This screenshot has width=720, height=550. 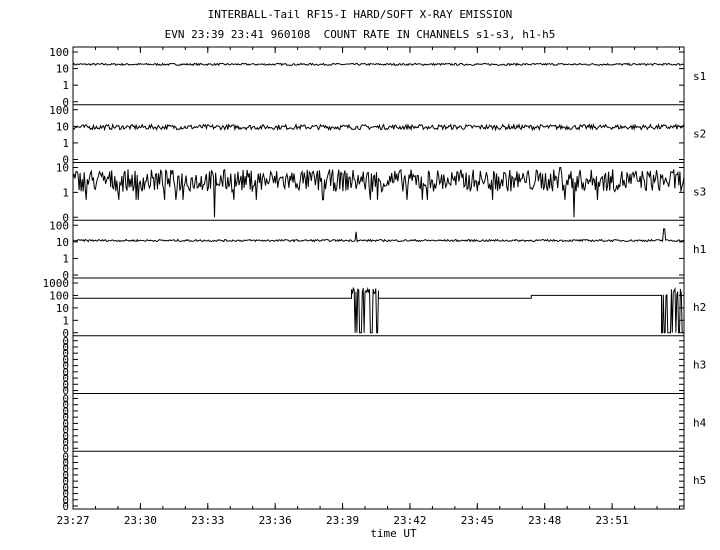 I want to click on x-tick-label: 23:27, so click(x=72, y=520).